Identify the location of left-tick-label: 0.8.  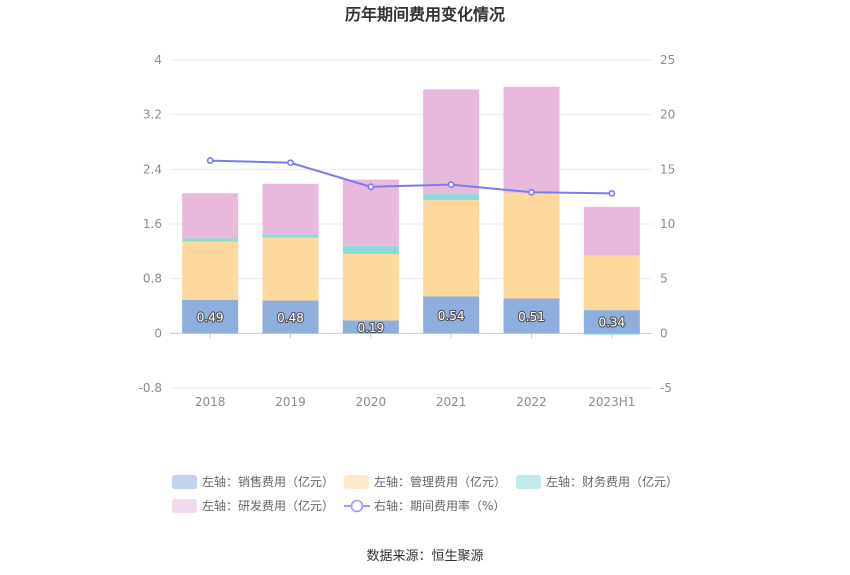
(152, 279).